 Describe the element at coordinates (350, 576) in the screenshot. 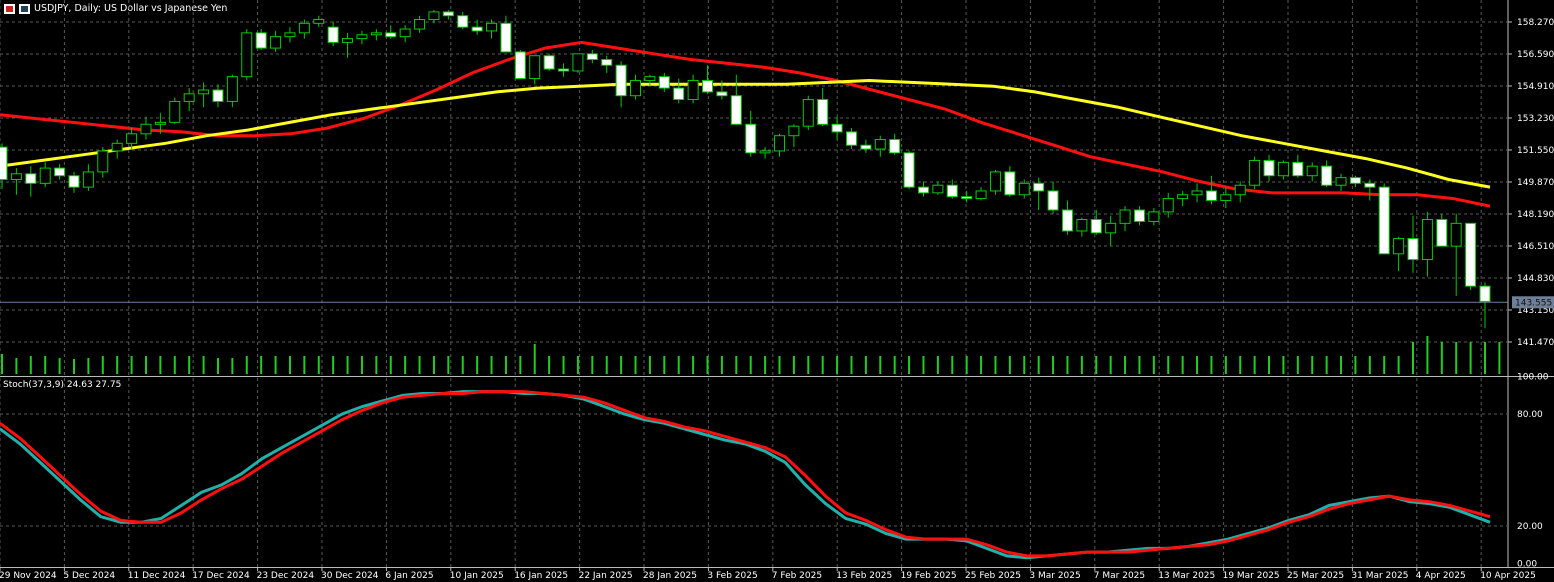

I see `date-tick-label: 30 Dec 2024` at that location.